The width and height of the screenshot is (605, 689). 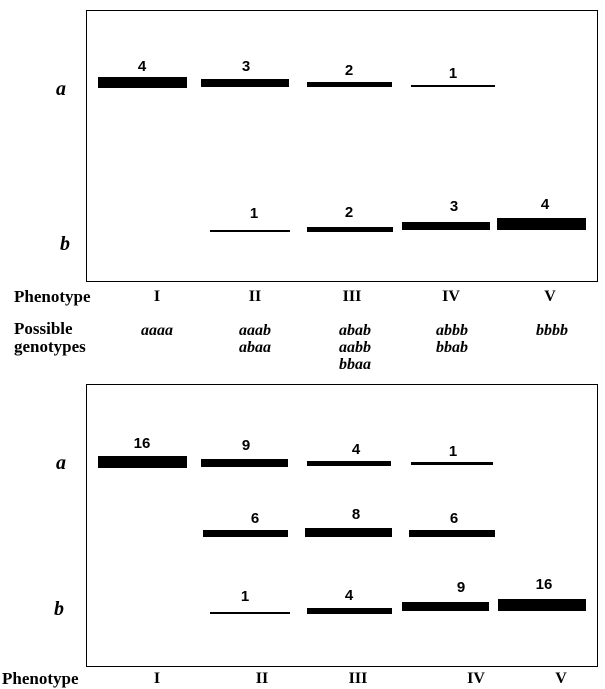 I want to click on top-count-a-I: 4, so click(x=142, y=66).